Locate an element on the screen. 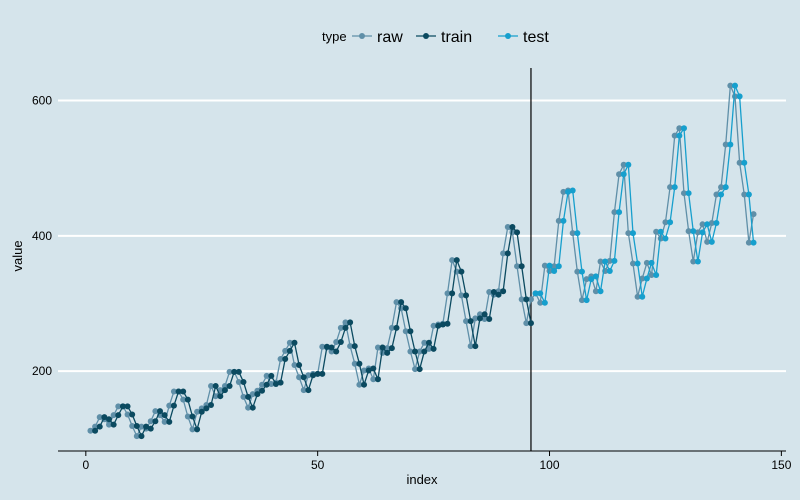 The width and height of the screenshot is (800, 500). y-tick-label-1: 400 is located at coordinates (42, 236).